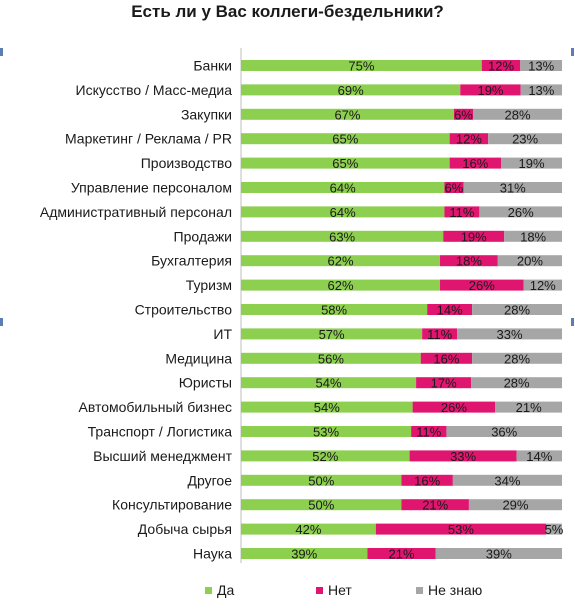 The image size is (575, 615). I want to click on data-label: 53%, so click(461, 529).